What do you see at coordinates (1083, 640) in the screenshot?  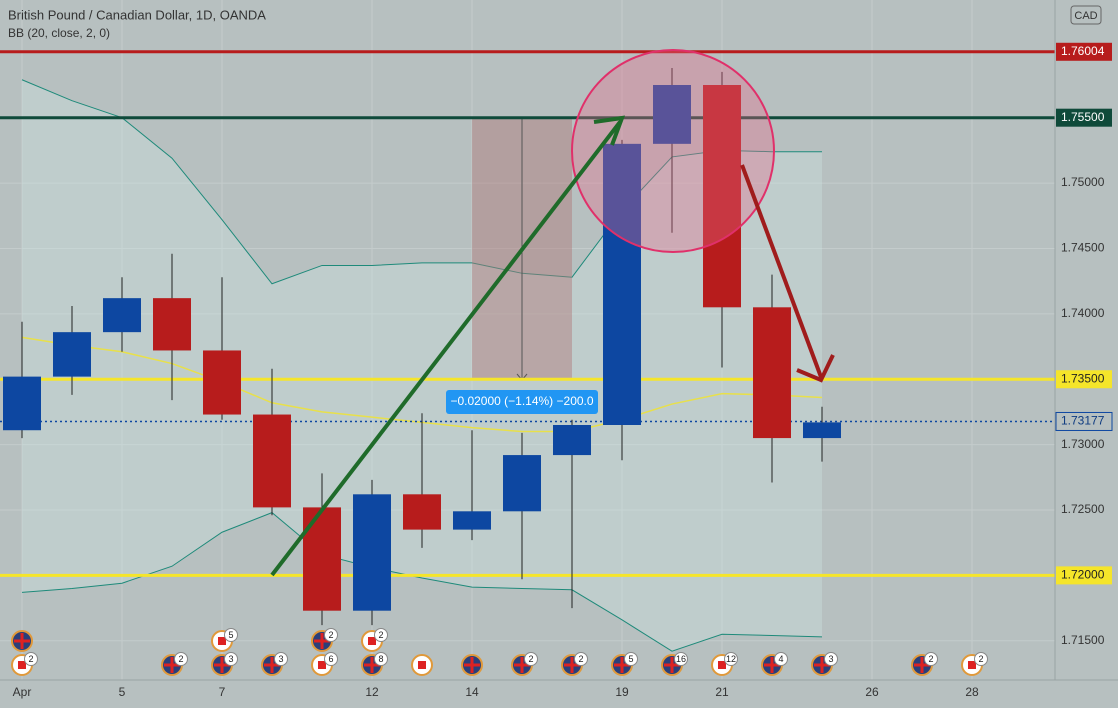 I see `y-tick-label: 1.71500` at bounding box center [1083, 640].